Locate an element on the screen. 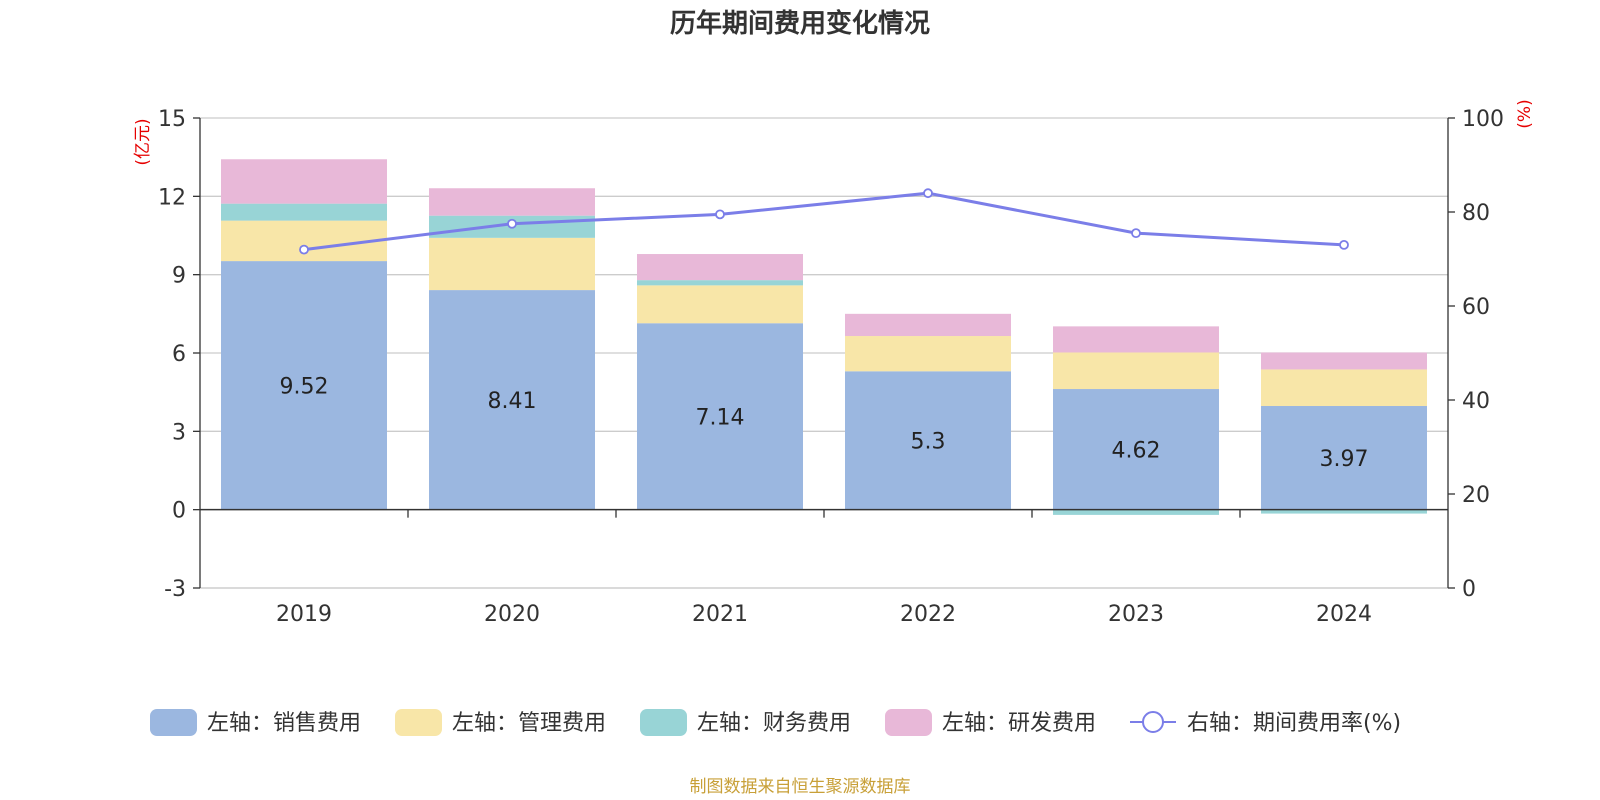  legend-label: 右轴：期间费用率(%) is located at coordinates (1294, 723).